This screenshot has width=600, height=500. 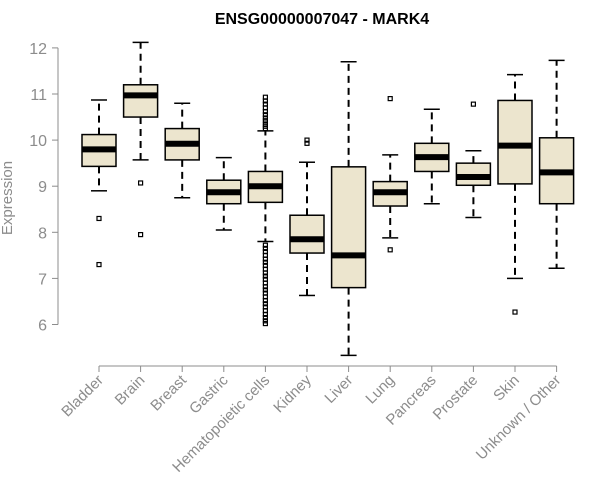 What do you see at coordinates (168, 392) in the screenshot?
I see `x-tick-label: Breast` at bounding box center [168, 392].